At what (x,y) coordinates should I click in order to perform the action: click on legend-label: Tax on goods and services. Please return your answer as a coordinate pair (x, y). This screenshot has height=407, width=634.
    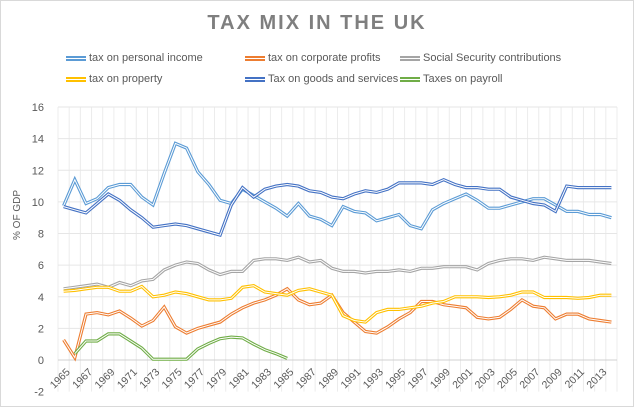
    Looking at the image, I should click on (333, 79).